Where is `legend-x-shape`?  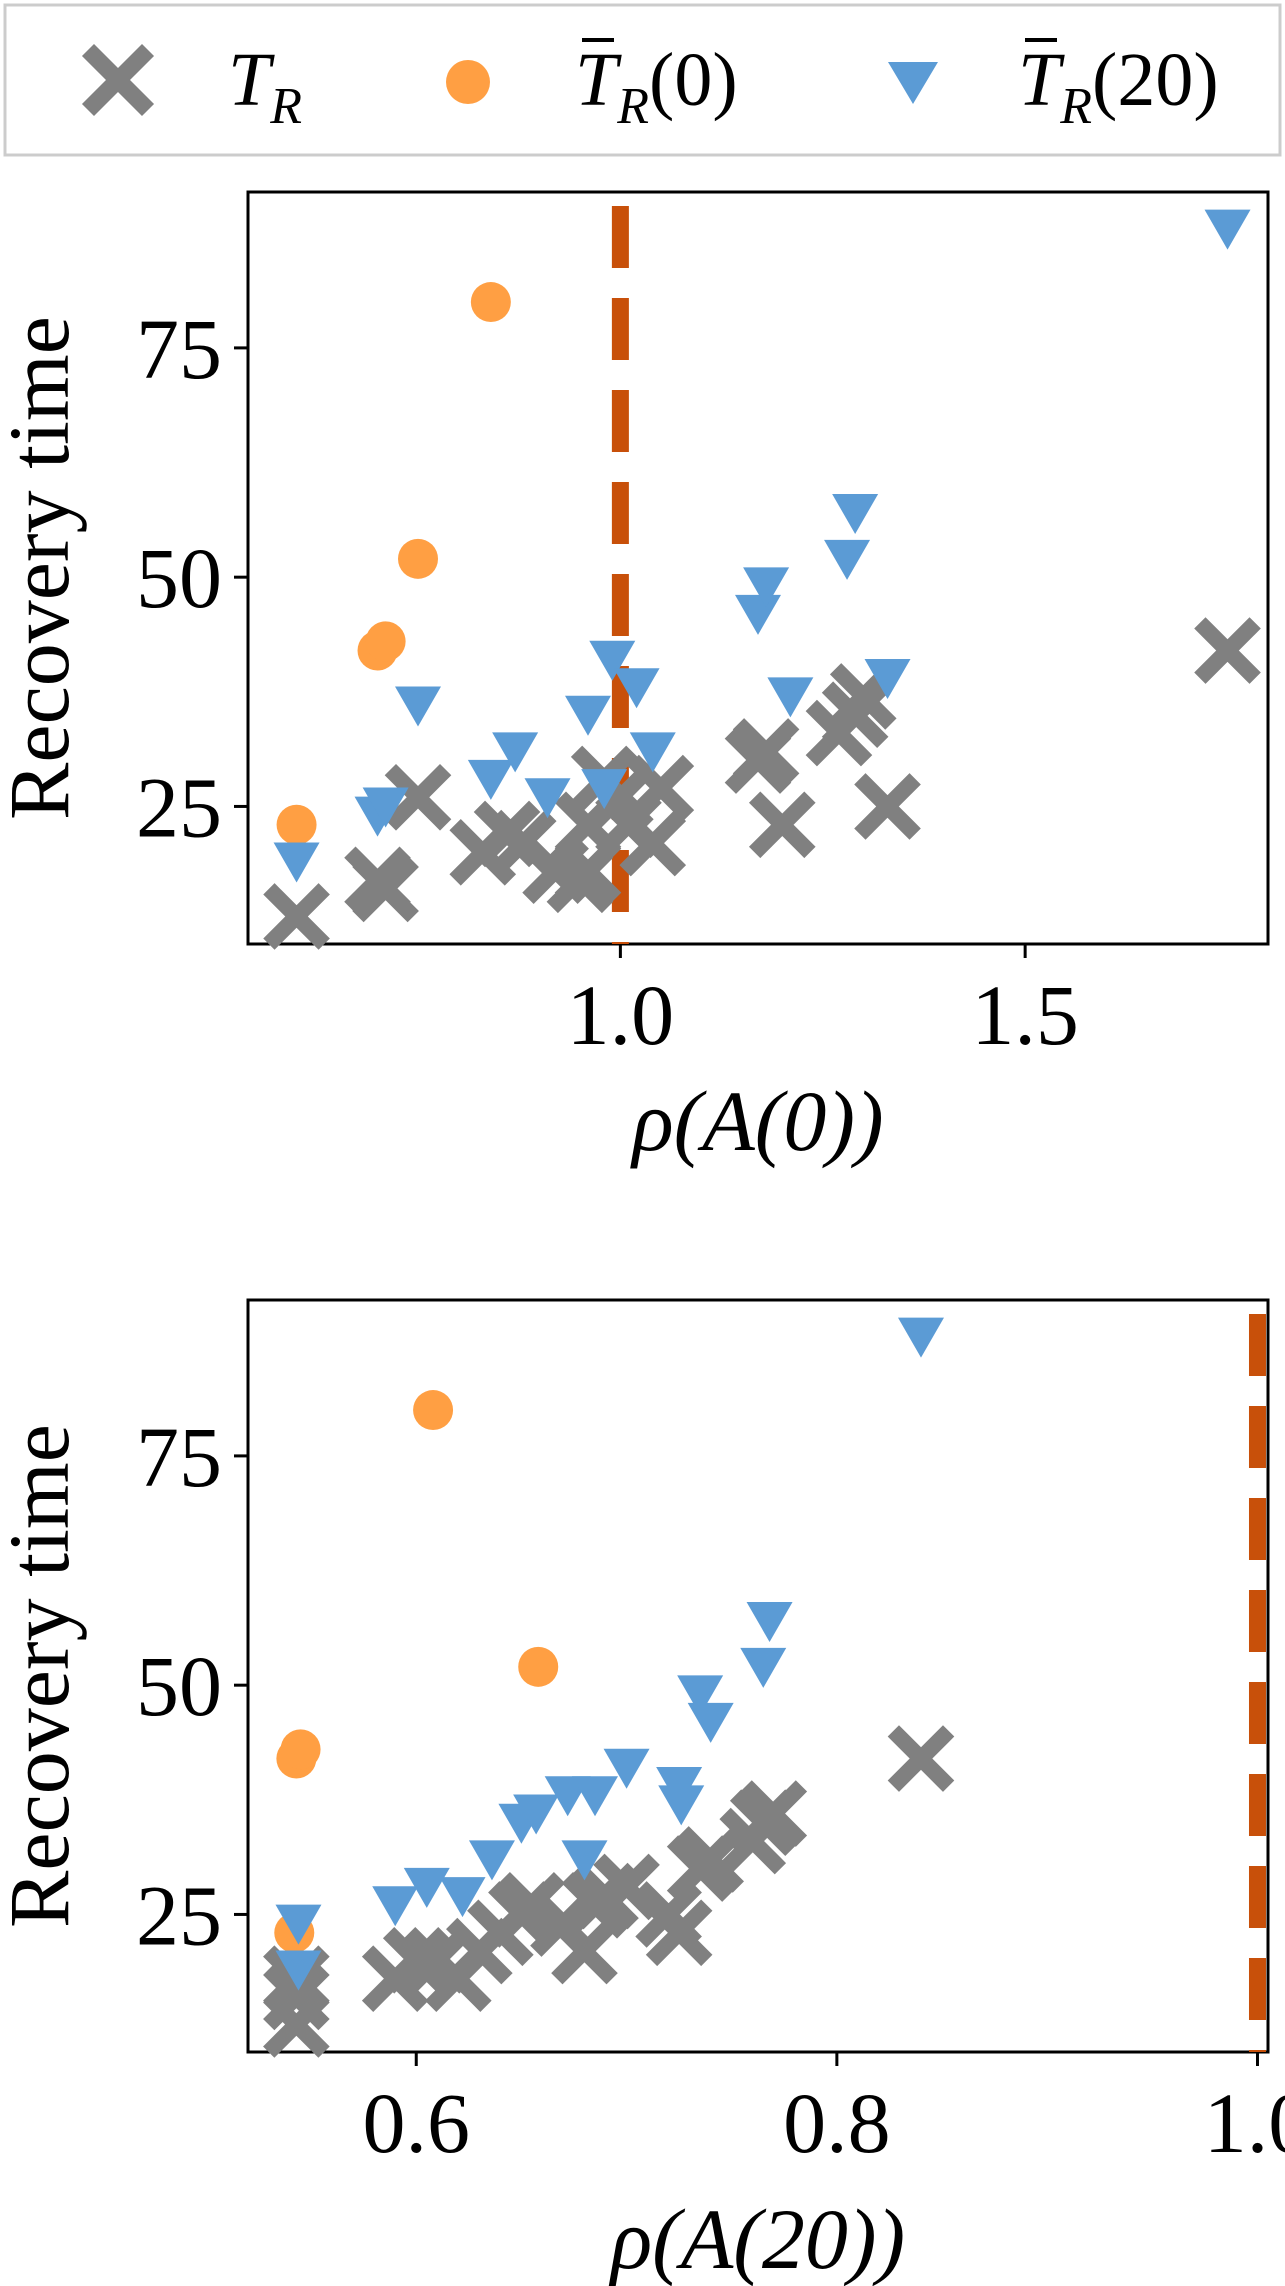 legend-x-shape is located at coordinates (118, 80).